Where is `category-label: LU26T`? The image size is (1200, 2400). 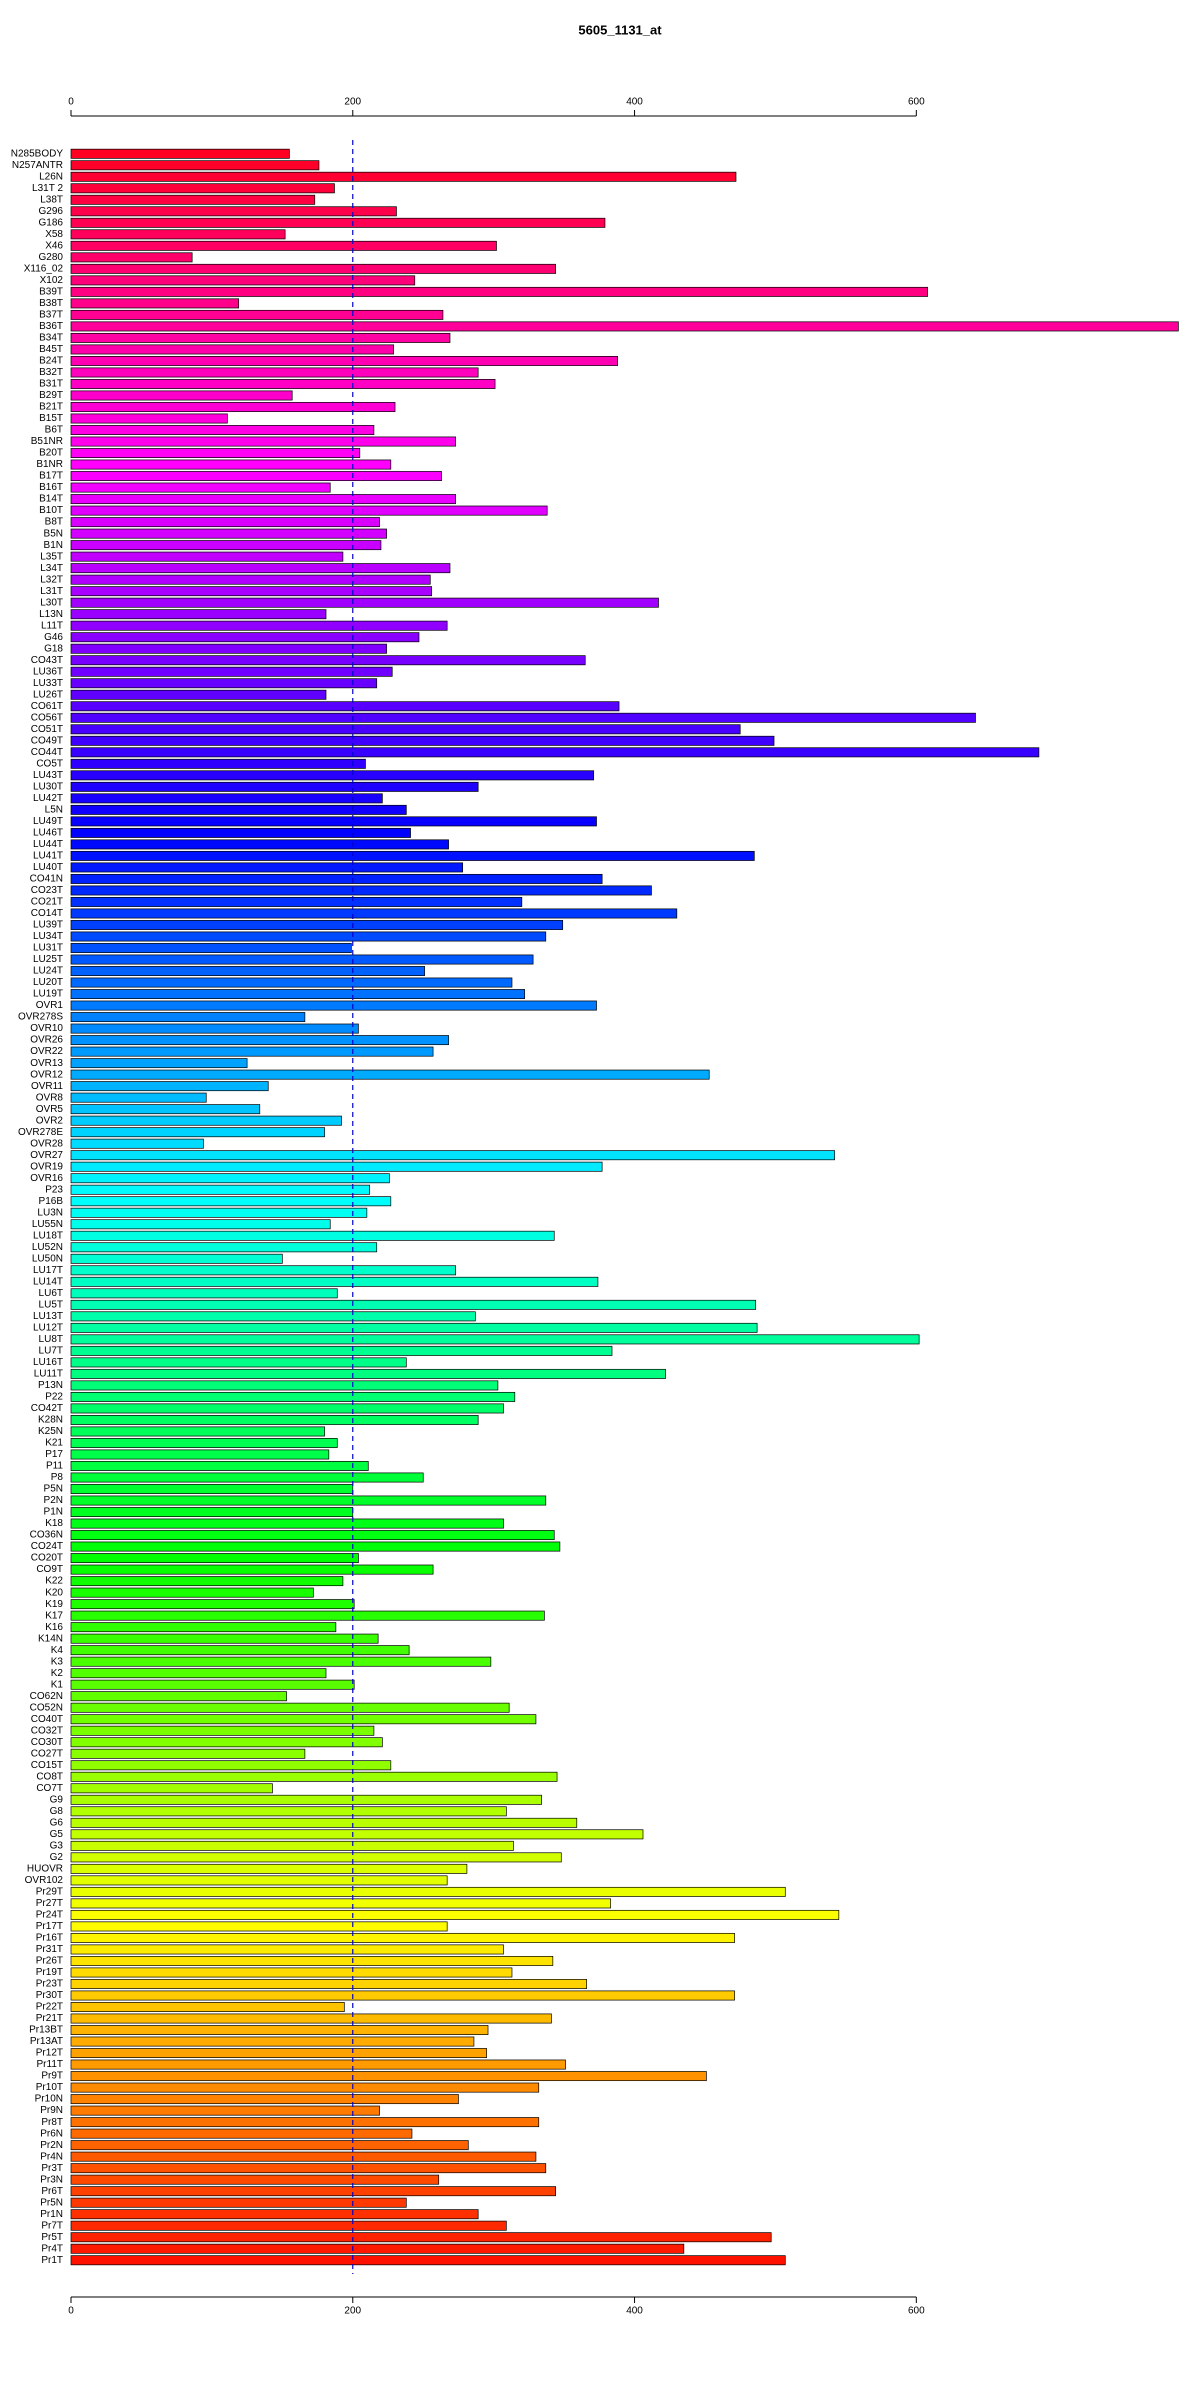
category-label: LU26T is located at coordinates (48, 694).